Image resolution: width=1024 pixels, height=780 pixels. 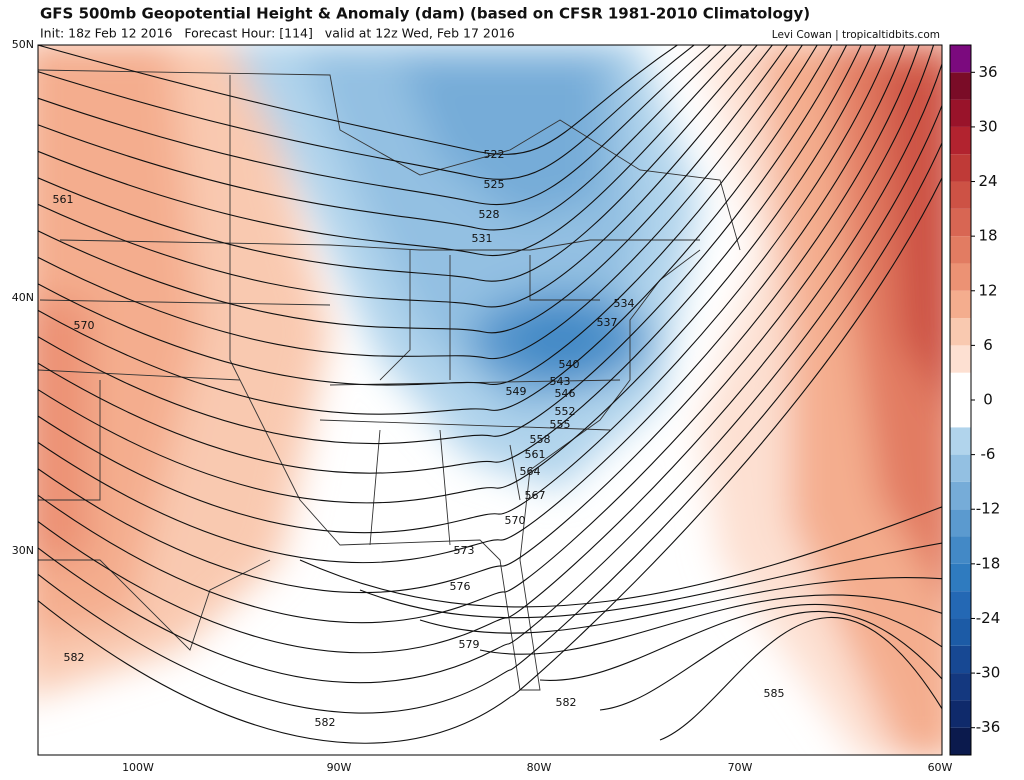 What do you see at coordinates (569, 364) in the screenshot?
I see `contour-label: 540` at bounding box center [569, 364].